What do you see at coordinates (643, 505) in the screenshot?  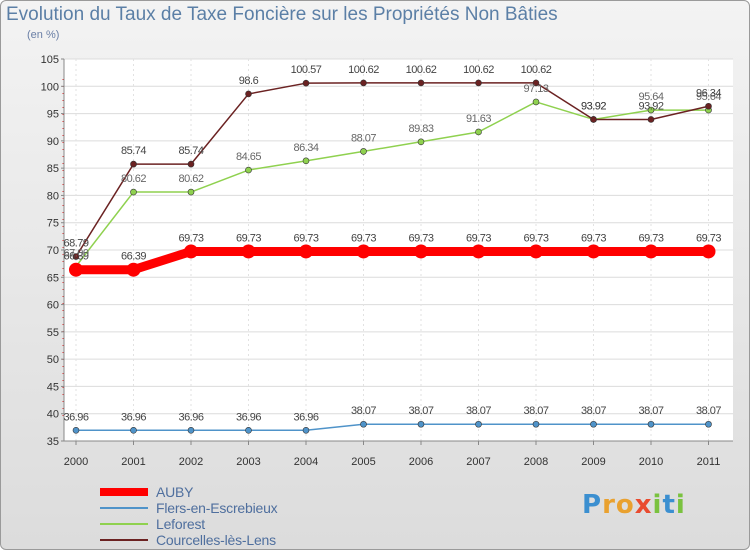 I see `logo-letter: x` at bounding box center [643, 505].